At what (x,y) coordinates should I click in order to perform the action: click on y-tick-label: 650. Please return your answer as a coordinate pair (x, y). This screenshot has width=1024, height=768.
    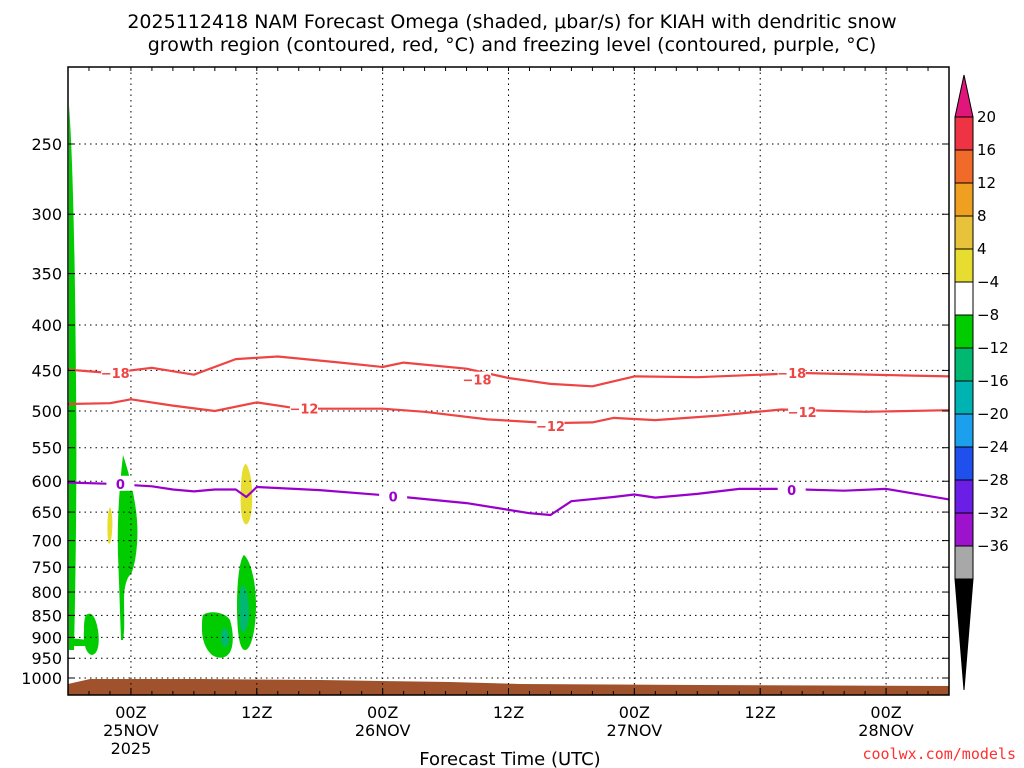
    Looking at the image, I should click on (46, 512).